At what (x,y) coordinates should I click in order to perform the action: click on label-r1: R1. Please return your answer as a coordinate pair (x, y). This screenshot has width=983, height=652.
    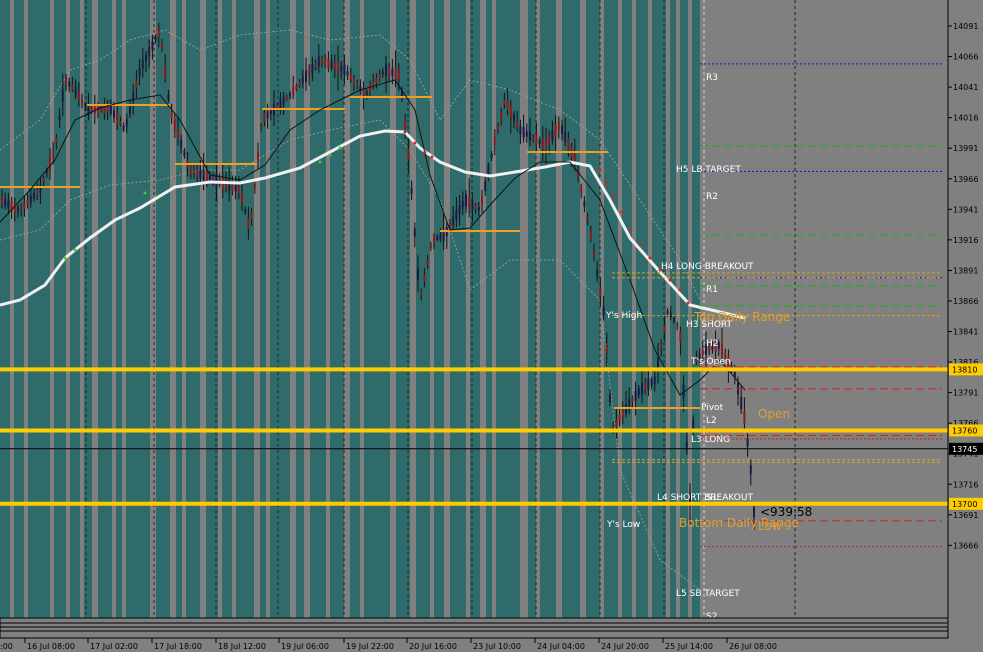
    Looking at the image, I should click on (712, 290).